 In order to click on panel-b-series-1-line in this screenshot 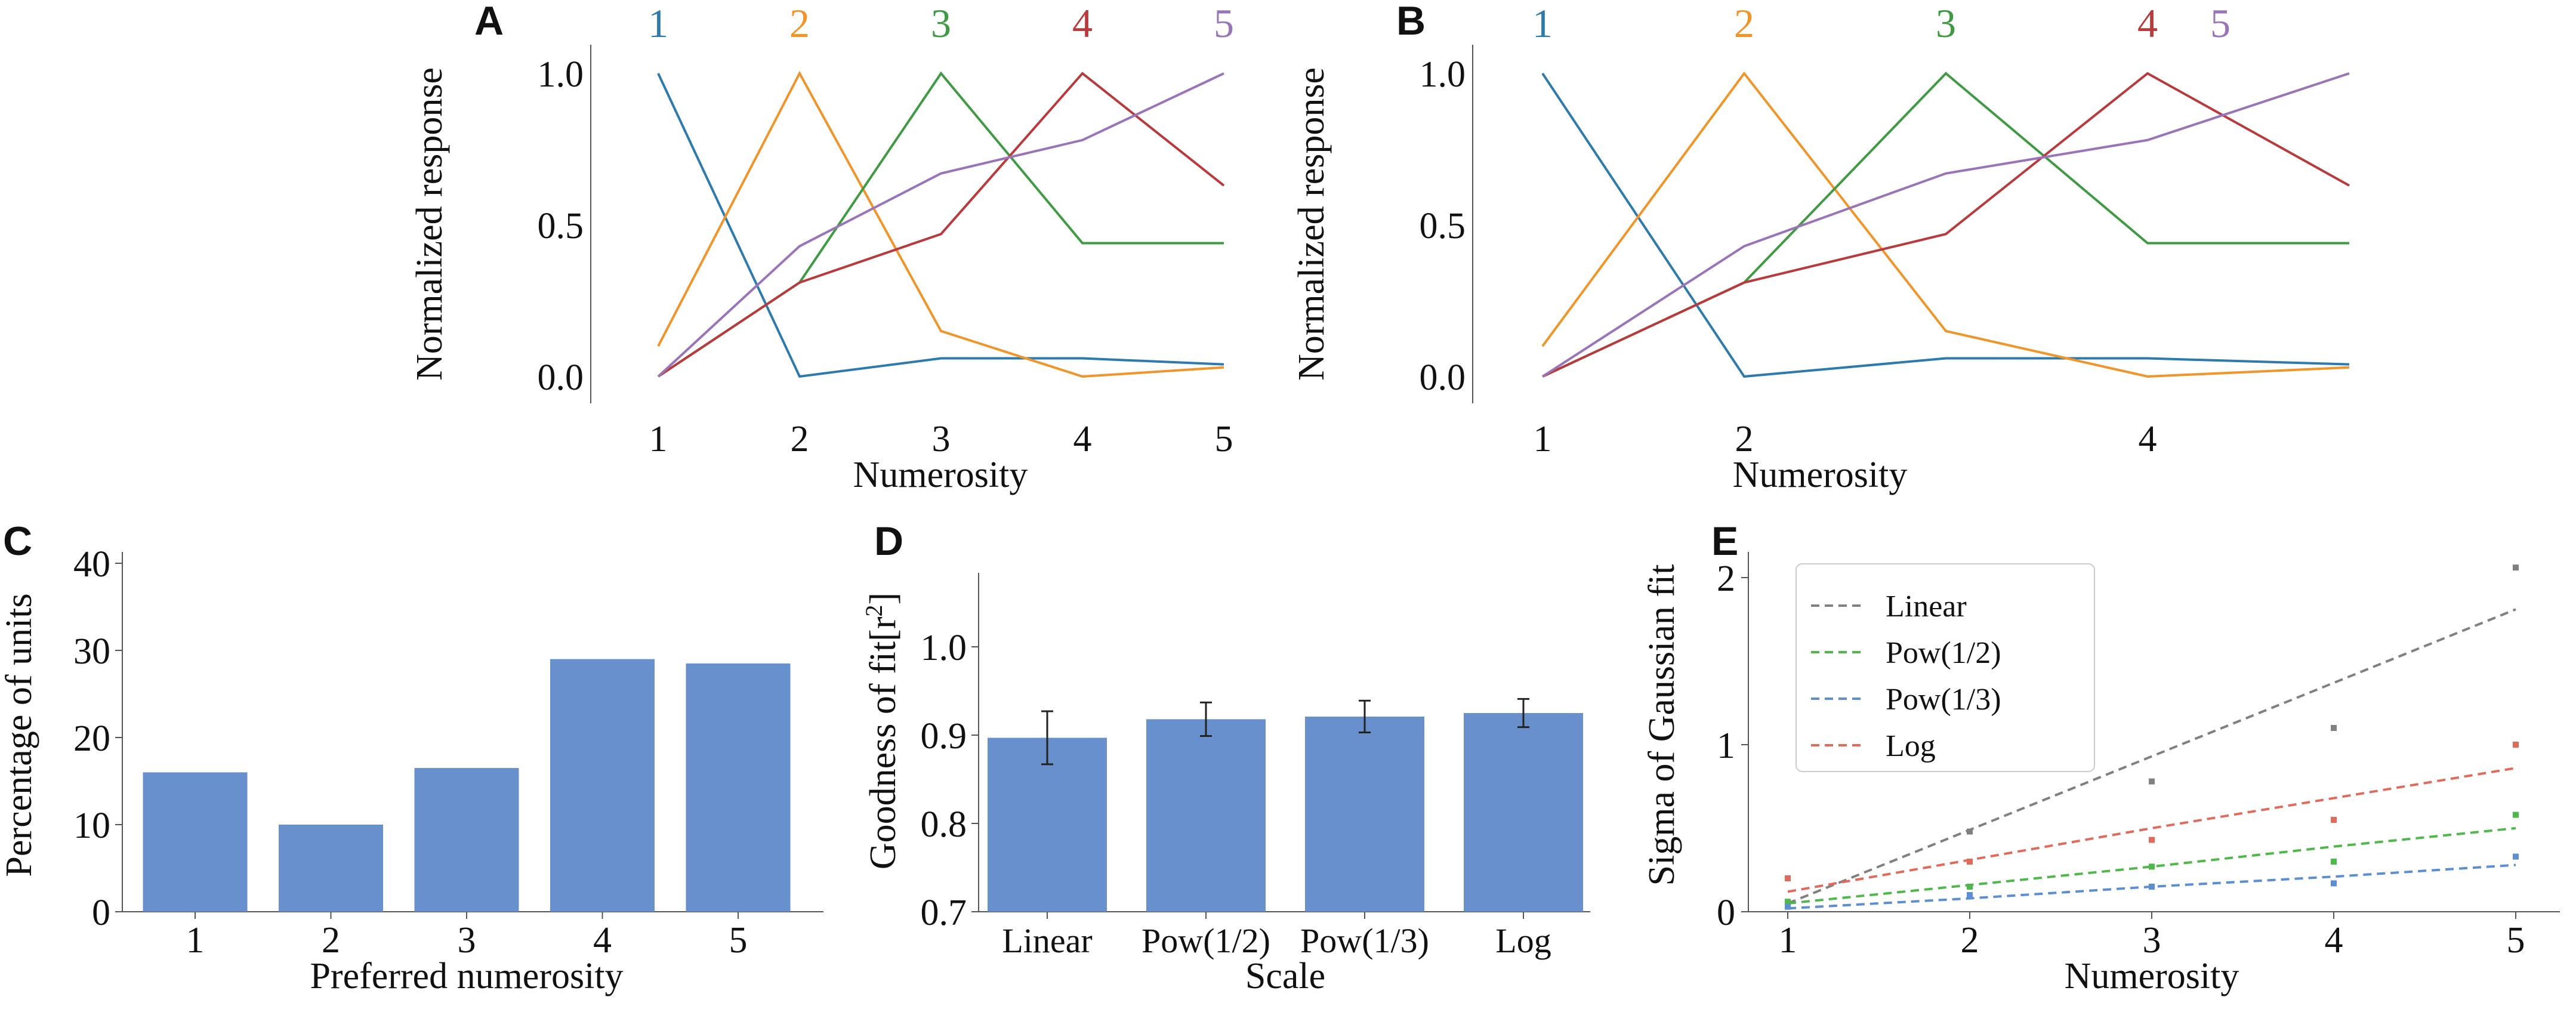, I will do `click(1946, 225)`.